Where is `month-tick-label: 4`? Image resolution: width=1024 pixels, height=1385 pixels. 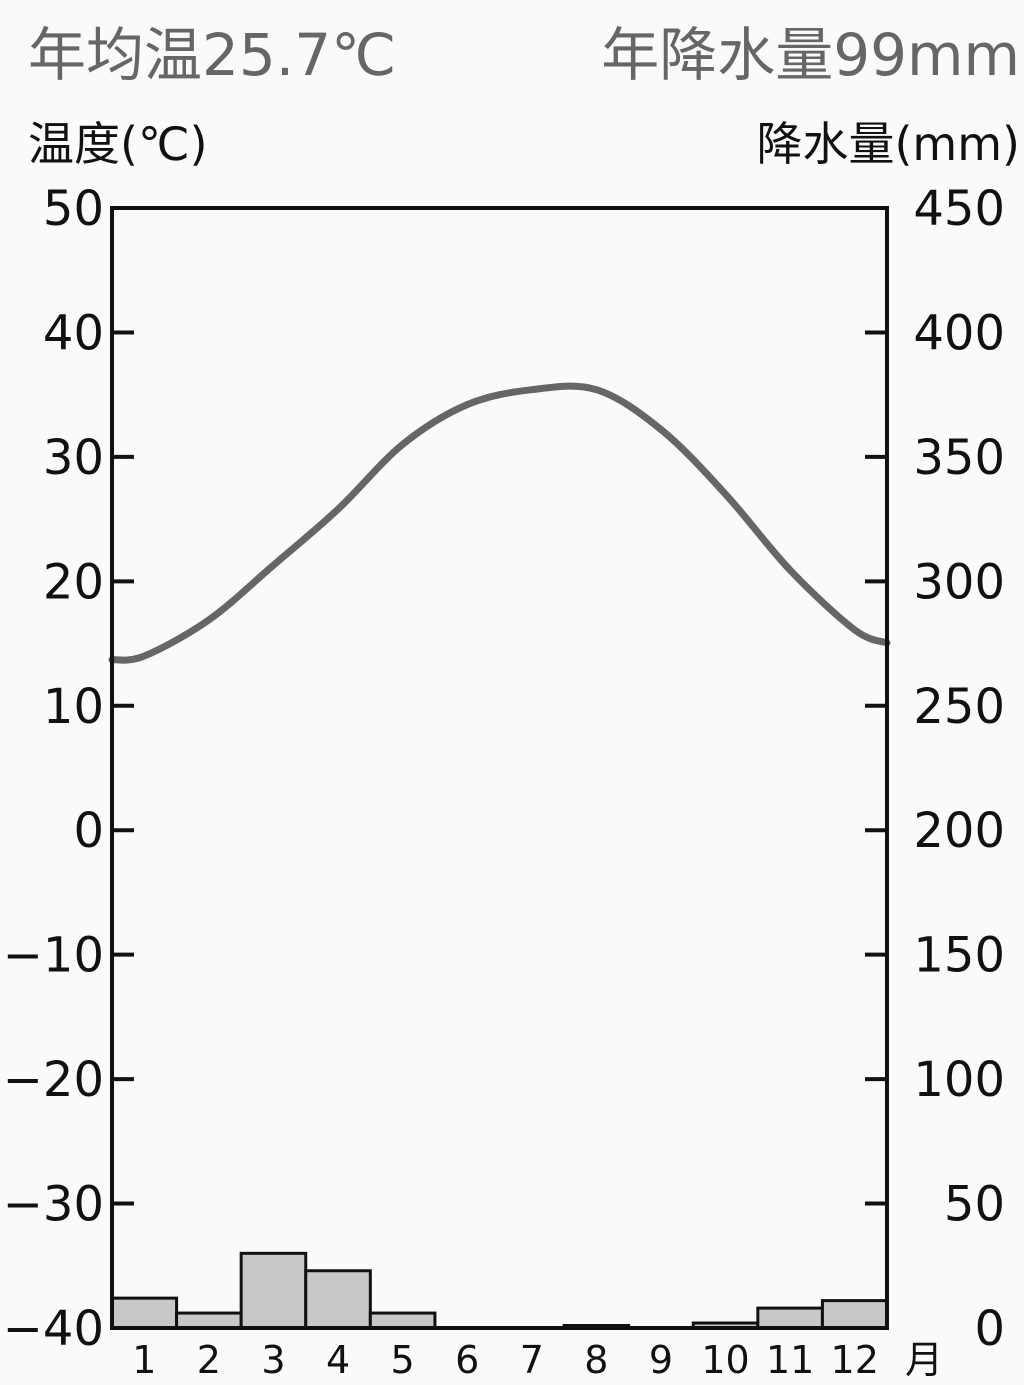
month-tick-label: 4 is located at coordinates (338, 1360).